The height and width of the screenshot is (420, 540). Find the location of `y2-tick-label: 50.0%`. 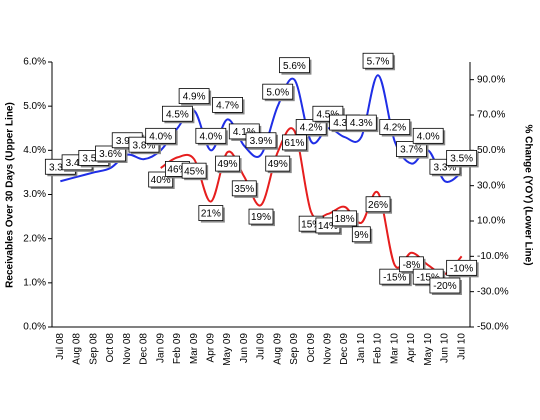

y2-tick-label: 50.0% is located at coordinates (491, 150).